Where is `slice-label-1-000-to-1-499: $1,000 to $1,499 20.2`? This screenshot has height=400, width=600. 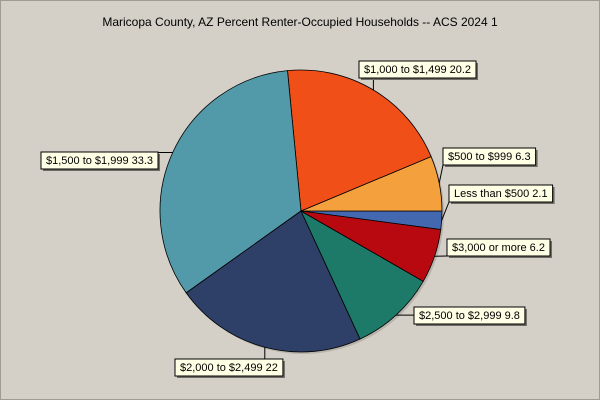
slice-label-1-000-to-1-499: $1,000 to $1,499 20.2 is located at coordinates (417, 70).